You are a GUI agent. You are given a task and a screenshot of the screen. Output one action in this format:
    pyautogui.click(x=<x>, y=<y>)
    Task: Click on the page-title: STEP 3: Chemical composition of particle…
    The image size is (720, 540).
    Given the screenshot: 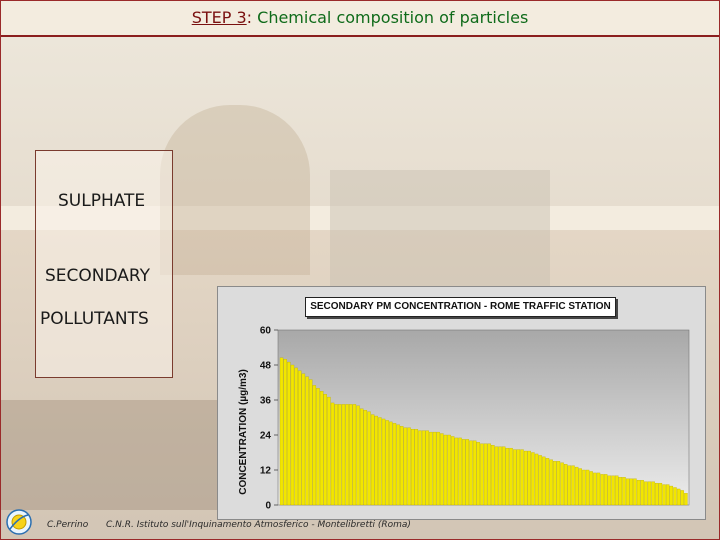 What is the action you would take?
    pyautogui.click(x=360, y=17)
    